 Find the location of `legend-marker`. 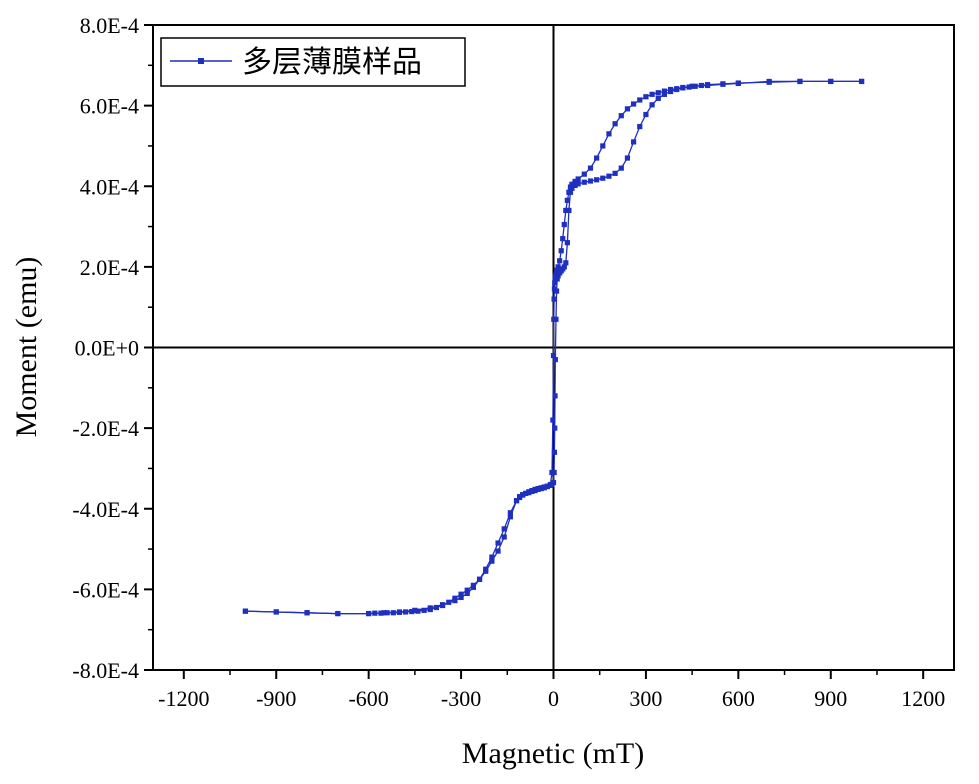

legend-marker is located at coordinates (201, 61).